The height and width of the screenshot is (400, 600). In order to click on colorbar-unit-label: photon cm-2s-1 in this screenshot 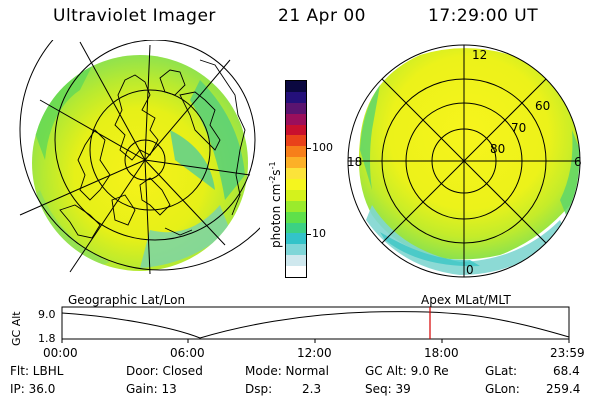, I will do `click(275, 204)`.